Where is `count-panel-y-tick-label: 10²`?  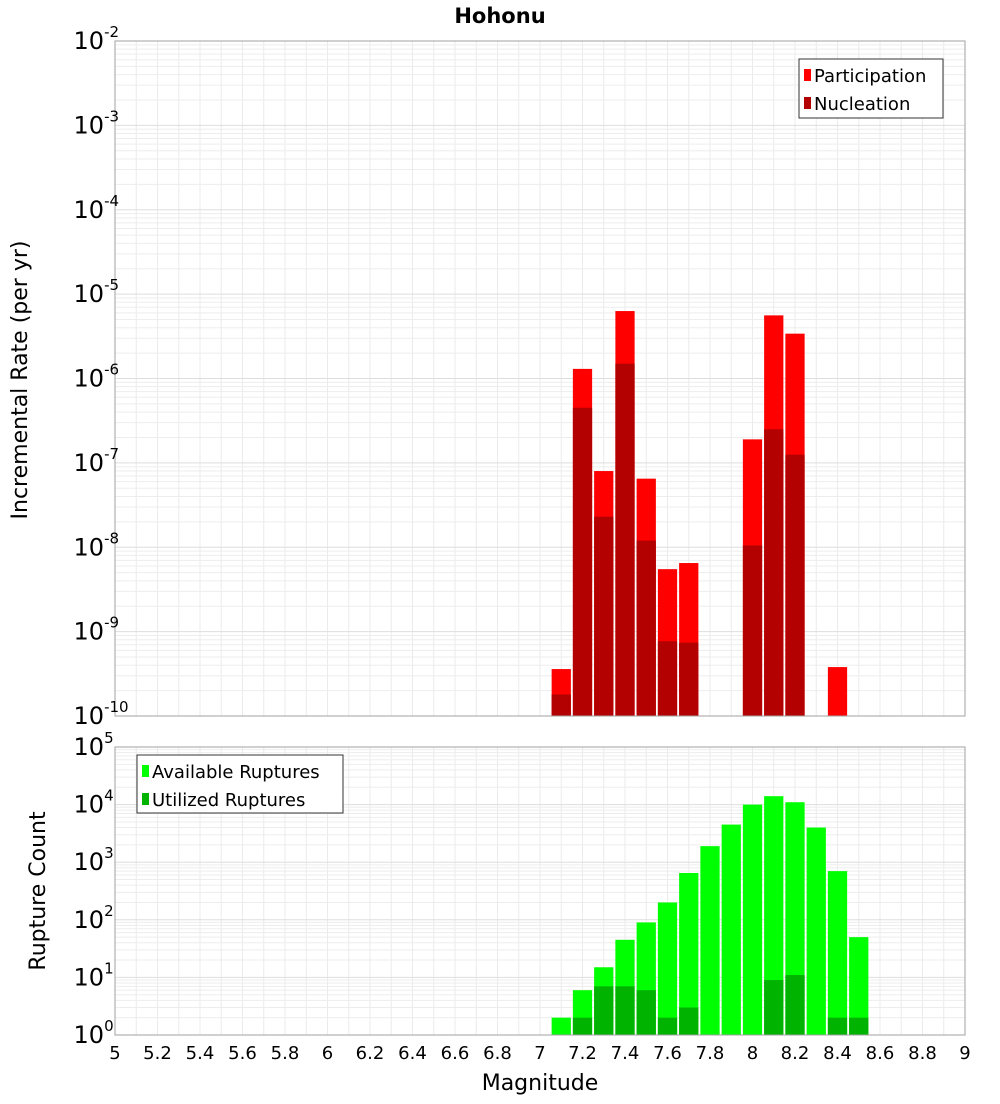
count-panel-y-tick-label: 10² is located at coordinates (94, 918).